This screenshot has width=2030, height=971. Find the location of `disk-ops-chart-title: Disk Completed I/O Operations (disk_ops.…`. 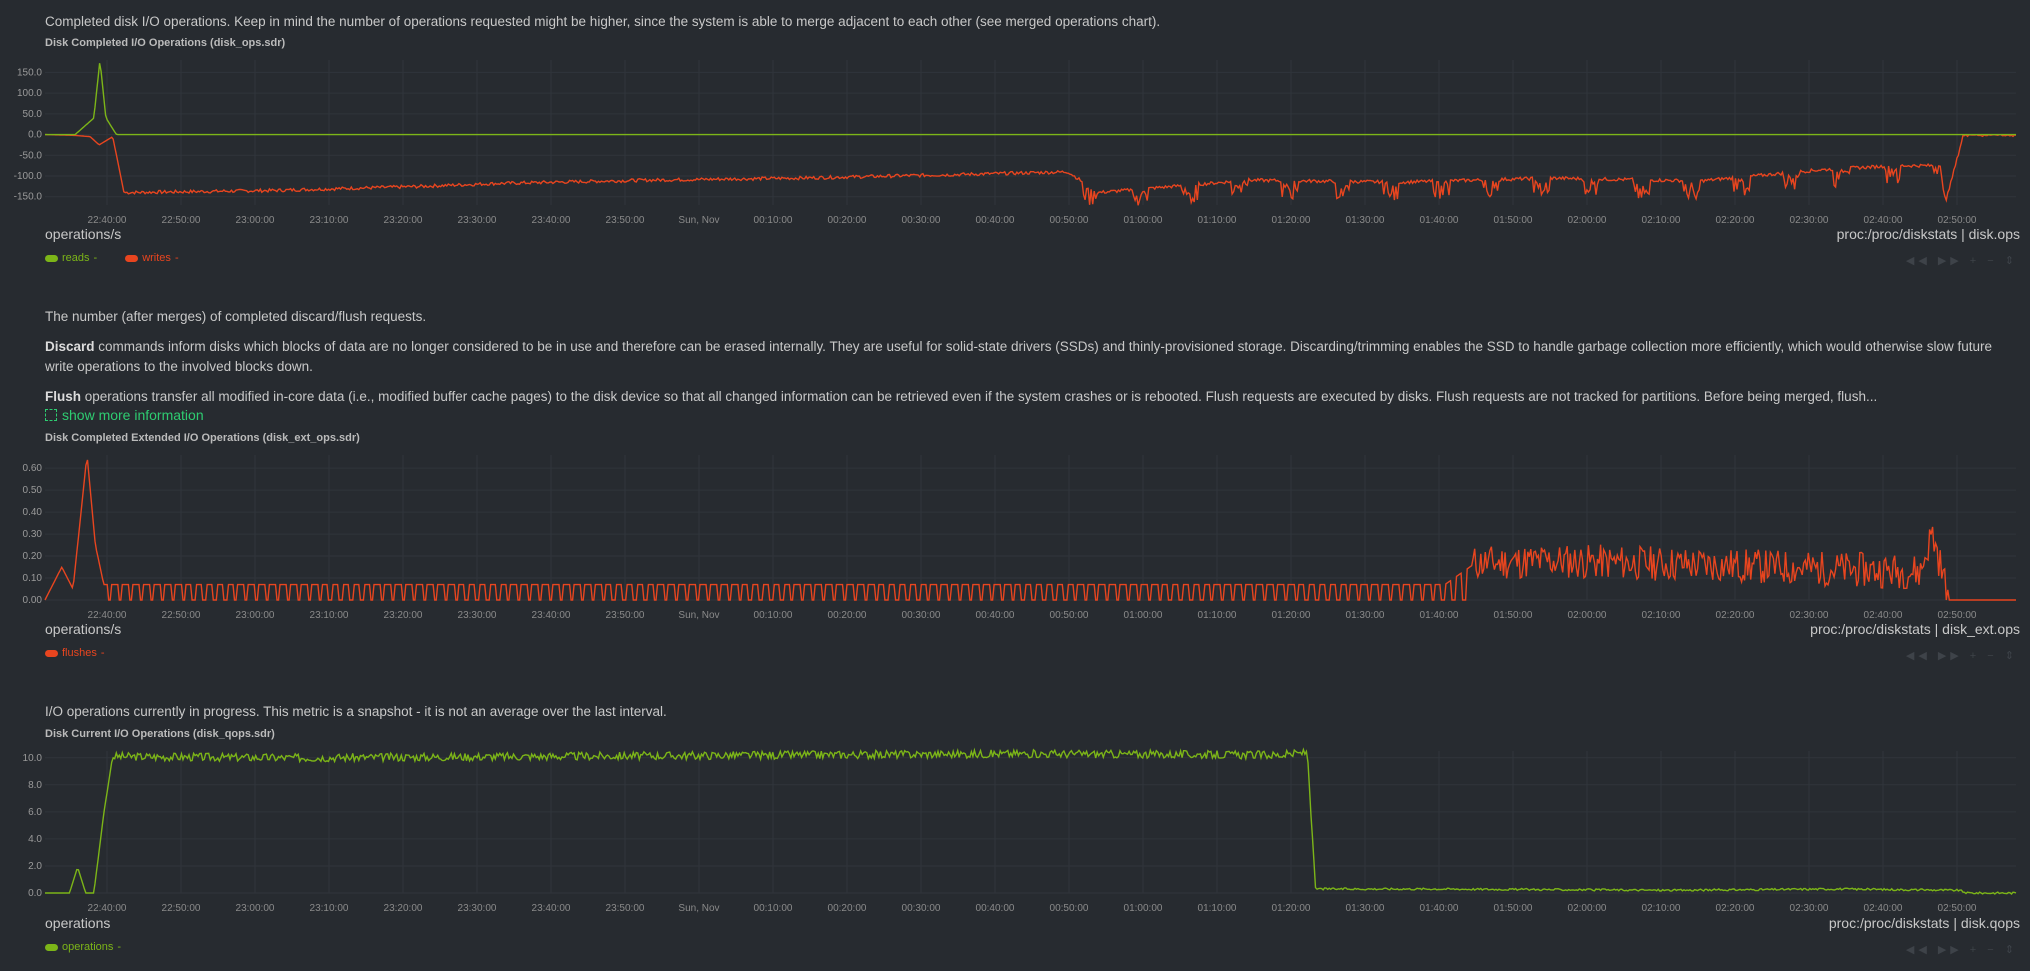

disk-ops-chart-title: Disk Completed I/O Operations (disk_ops.… is located at coordinates (165, 43).